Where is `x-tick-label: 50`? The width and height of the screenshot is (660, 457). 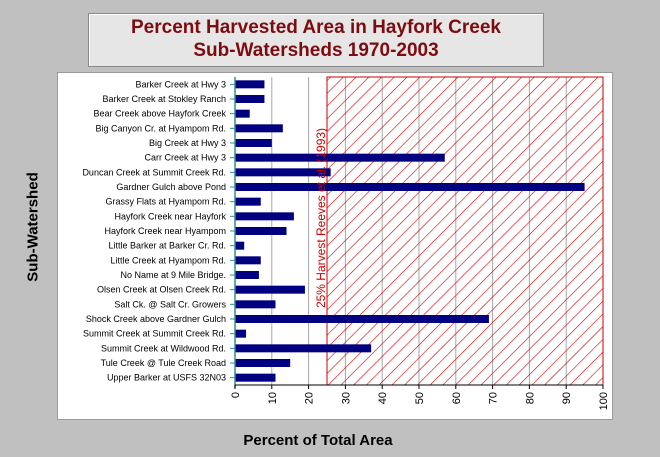 x-tick-label: 50 is located at coordinates (420, 398).